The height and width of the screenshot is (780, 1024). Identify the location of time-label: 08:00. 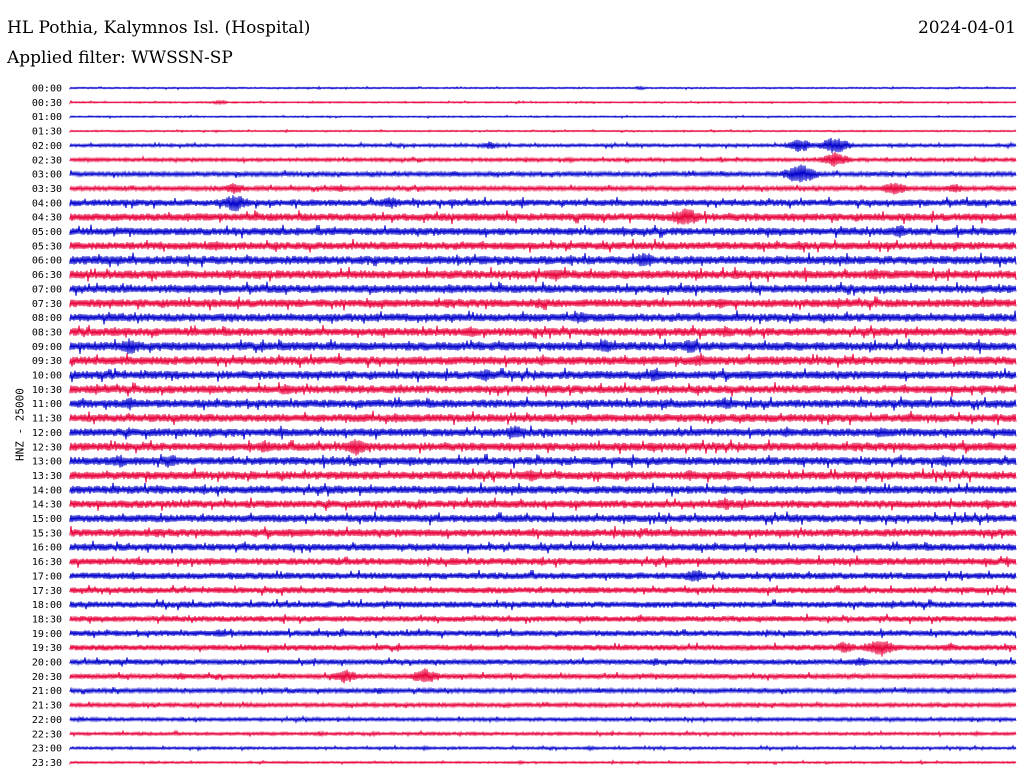
(47, 318).